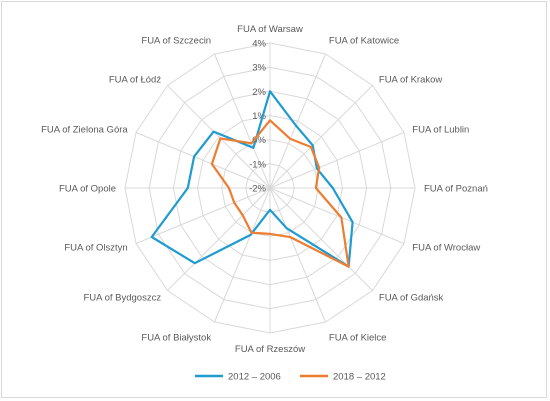 The width and height of the screenshot is (550, 401). I want to click on category-label: FUA of Lublin, so click(440, 130).